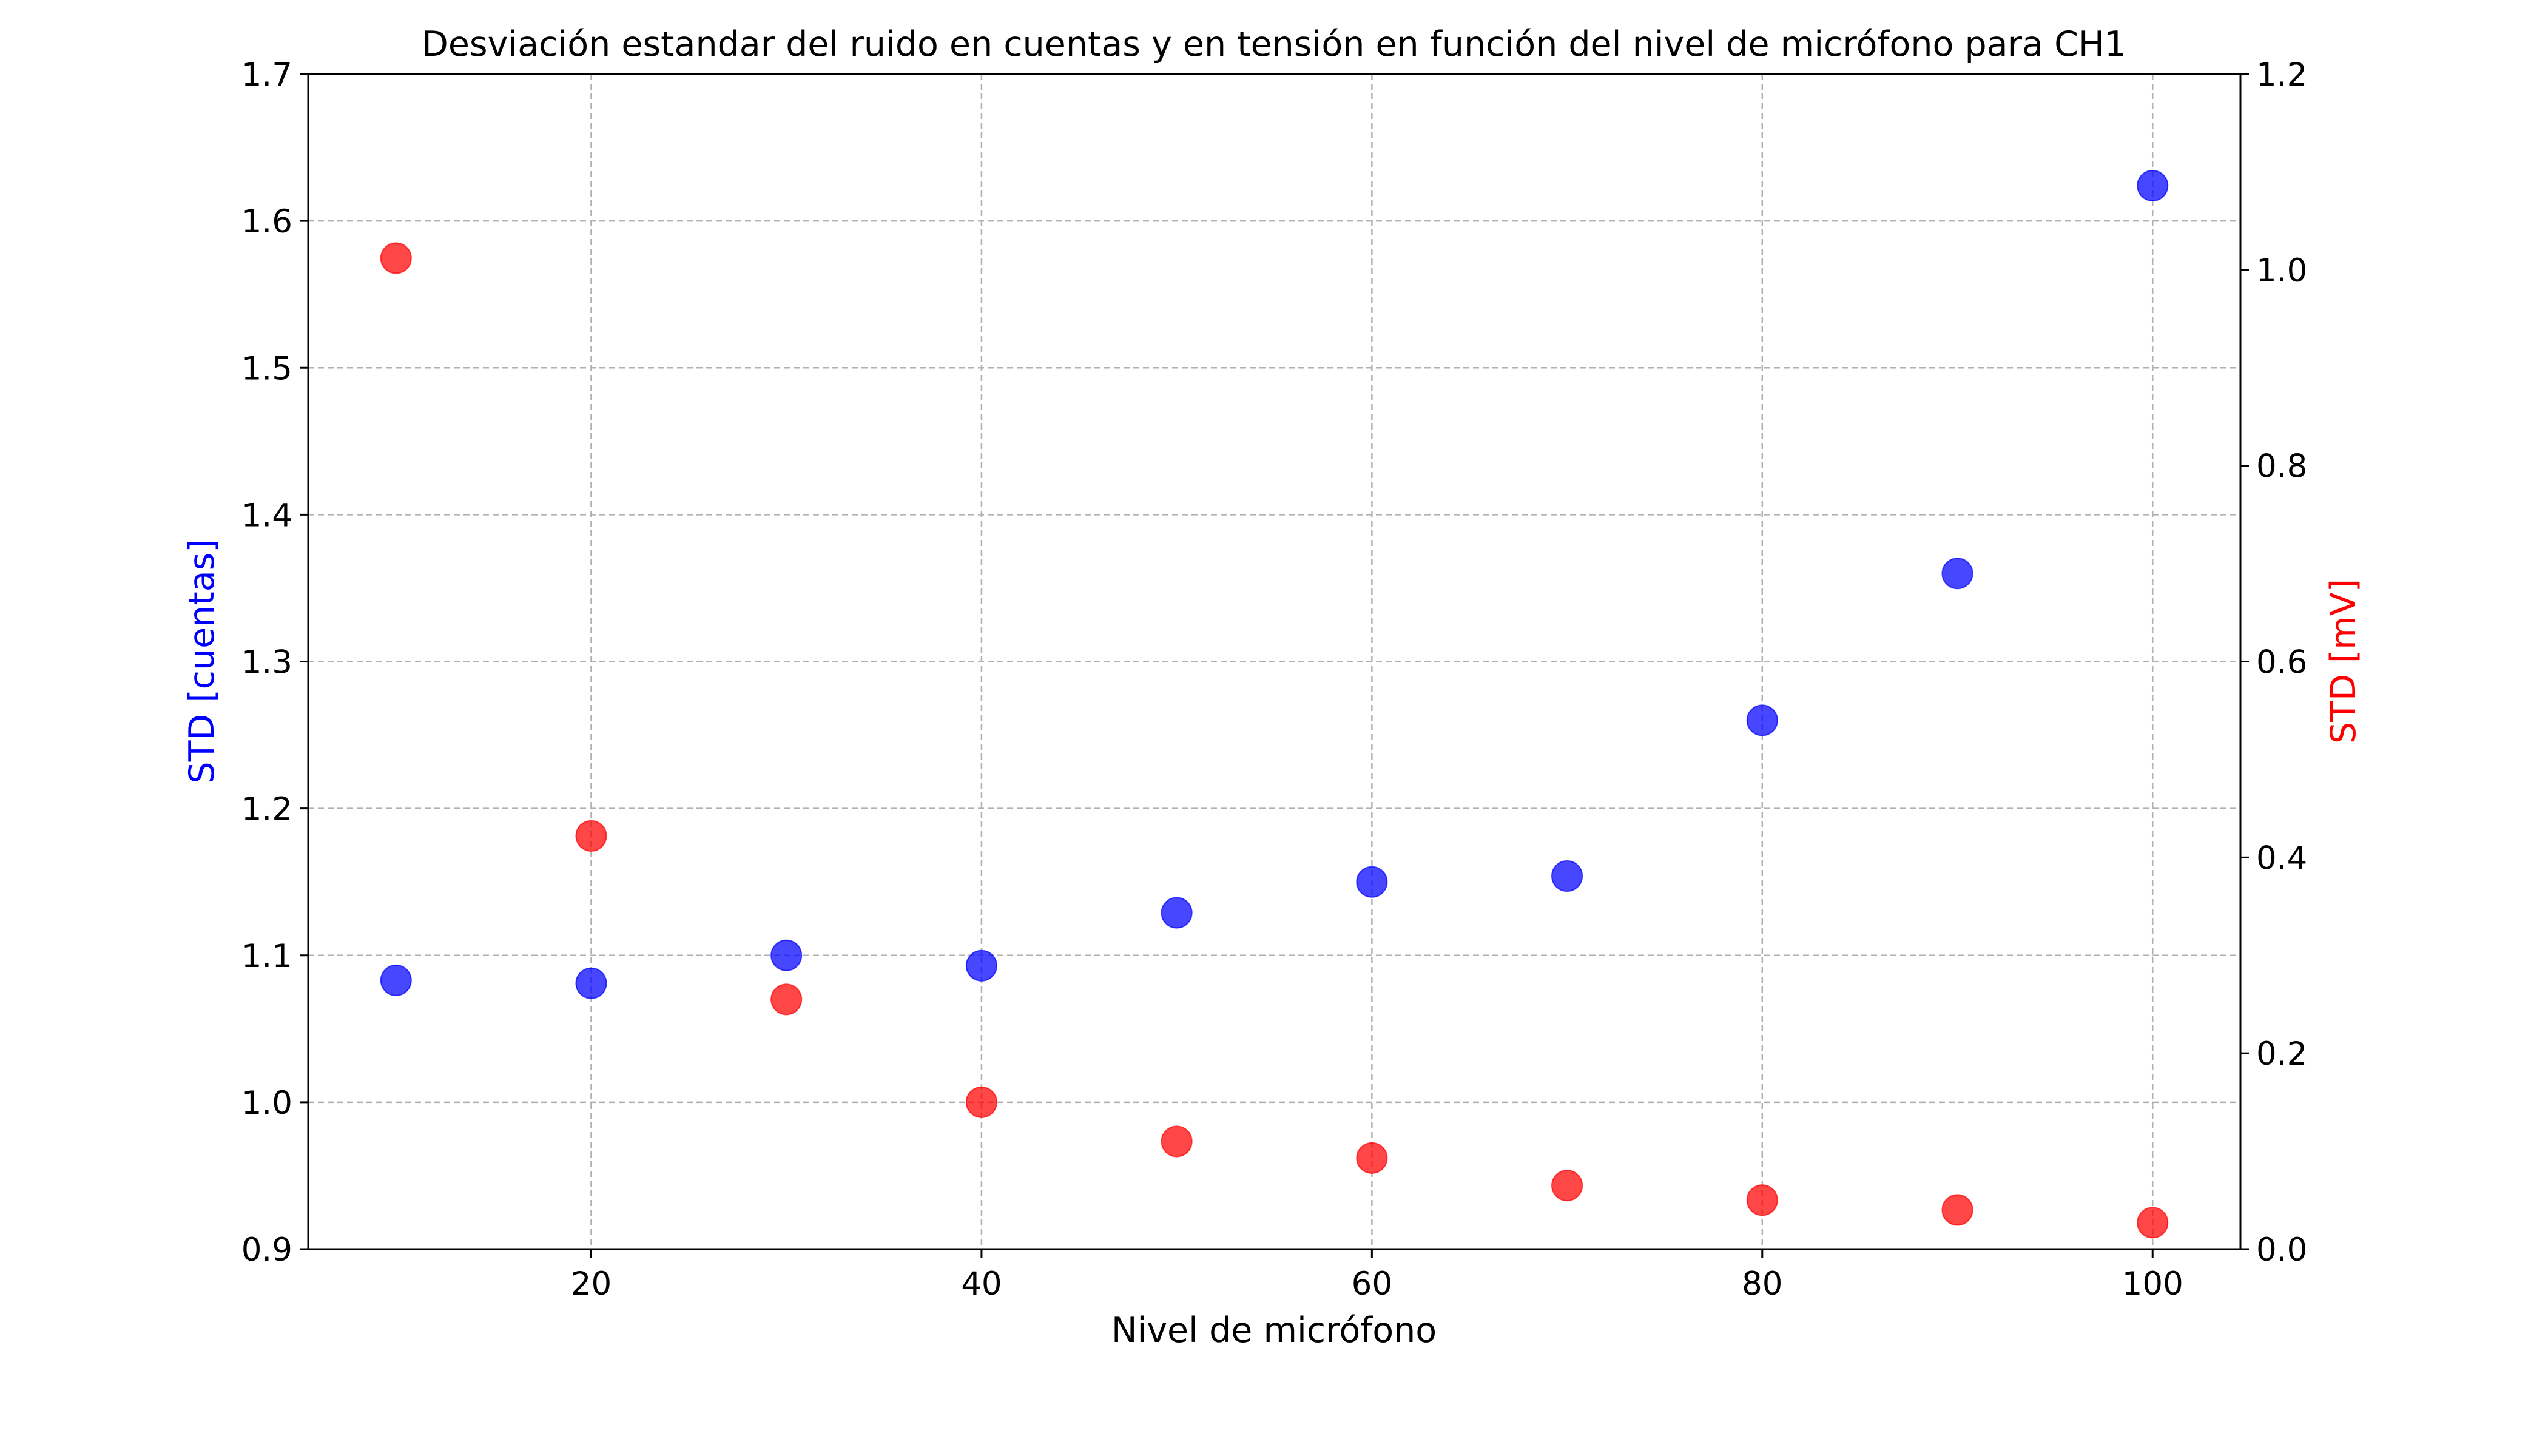 Image resolution: width=2548 pixels, height=1456 pixels. I want to click on y-left-tick-label: 1.3, so click(266, 662).